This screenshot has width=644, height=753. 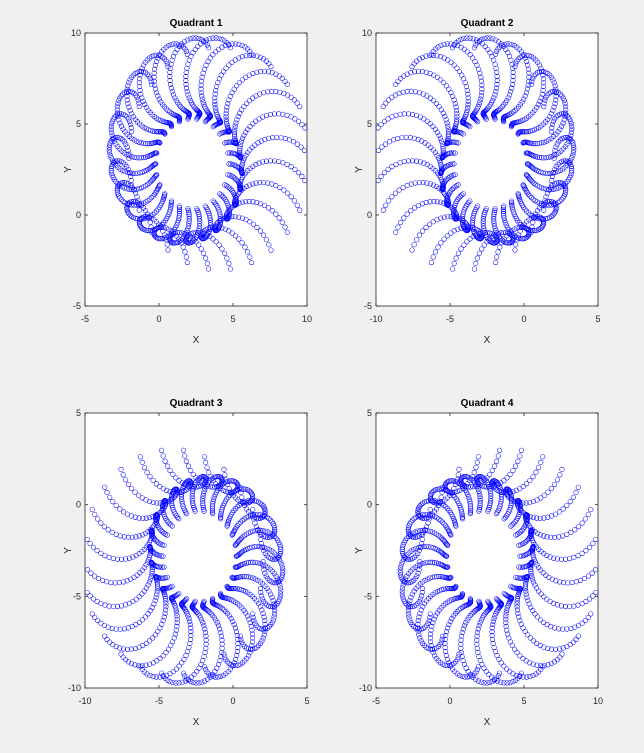 What do you see at coordinates (78, 505) in the screenshot?
I see `y-tick-label: 0` at bounding box center [78, 505].